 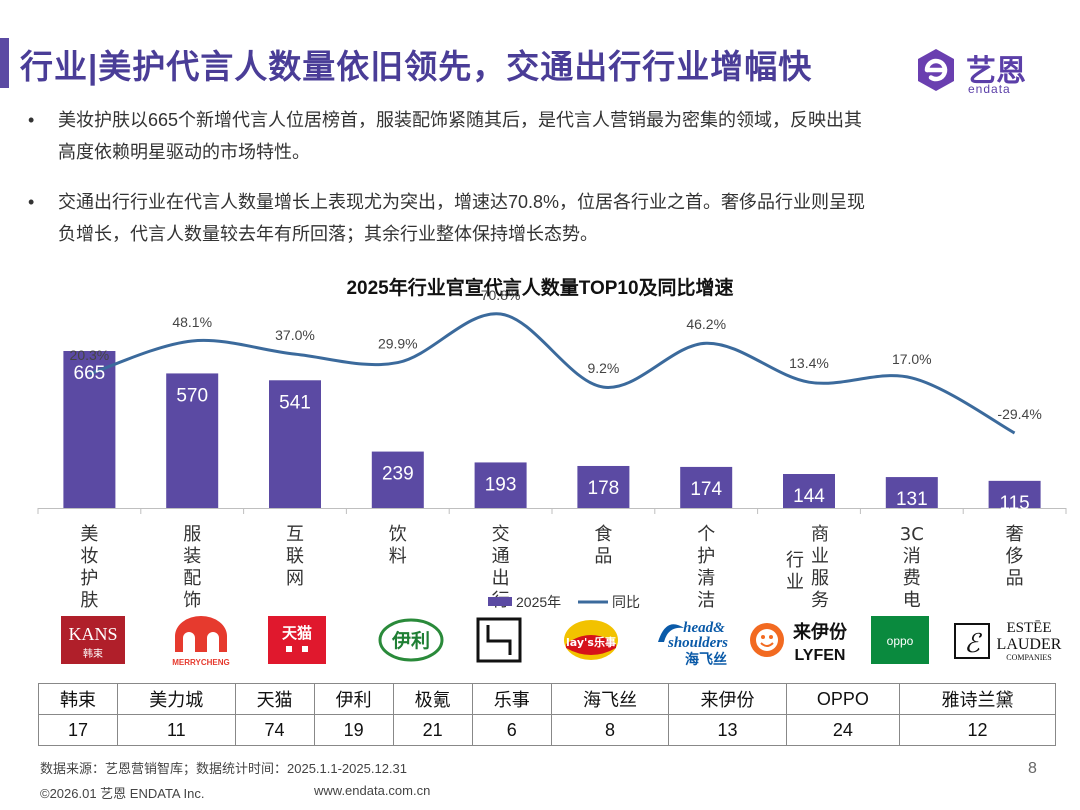 What do you see at coordinates (184, 152) in the screenshot?
I see `bullet-line: 高度依赖明星驱动的市场特性。` at bounding box center [184, 152].